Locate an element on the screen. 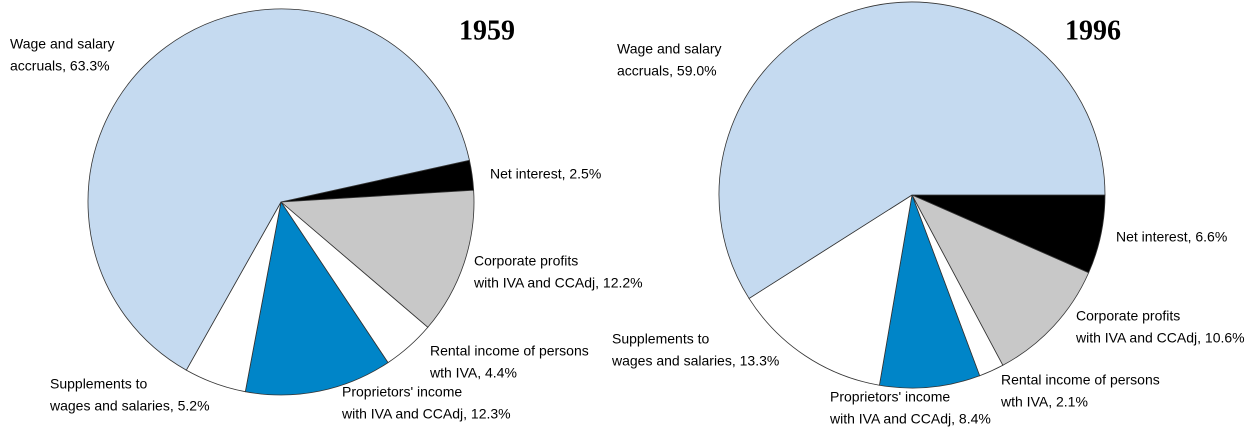  slice-label: accruals, 59.0% is located at coordinates (667, 71).